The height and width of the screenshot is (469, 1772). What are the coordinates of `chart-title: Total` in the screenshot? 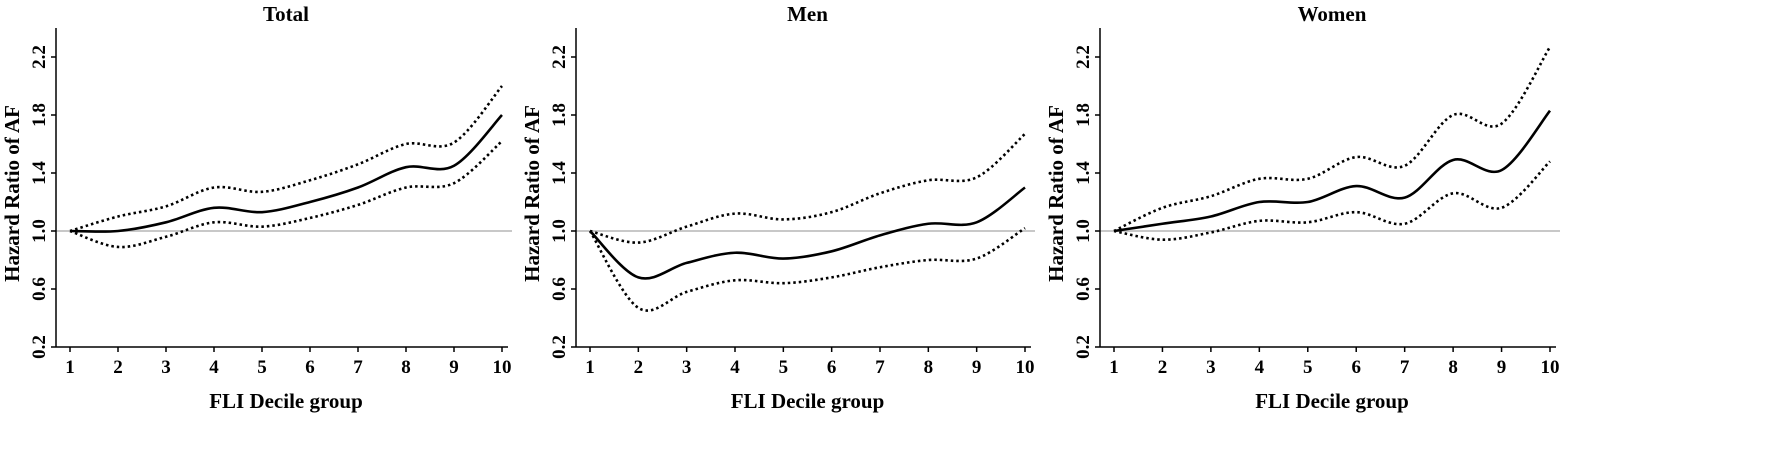 It's located at (286, 14).